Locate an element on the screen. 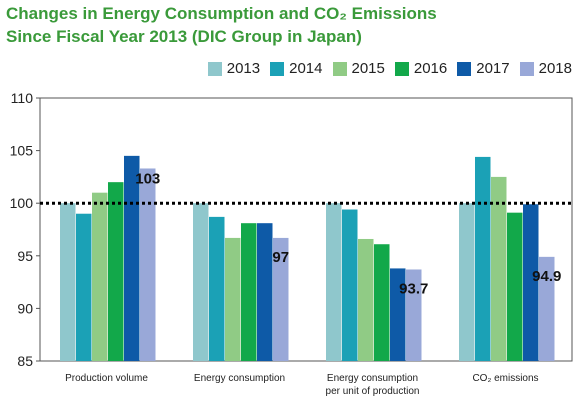 The width and height of the screenshot is (582, 404). y-tick-label: 95 is located at coordinates (25, 256).